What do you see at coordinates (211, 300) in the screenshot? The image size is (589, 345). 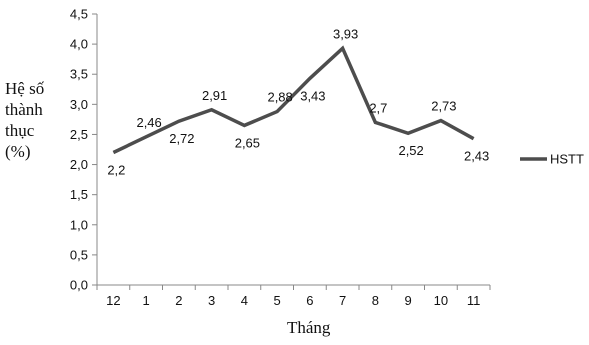 I see `x-tick-label: 3` at bounding box center [211, 300].